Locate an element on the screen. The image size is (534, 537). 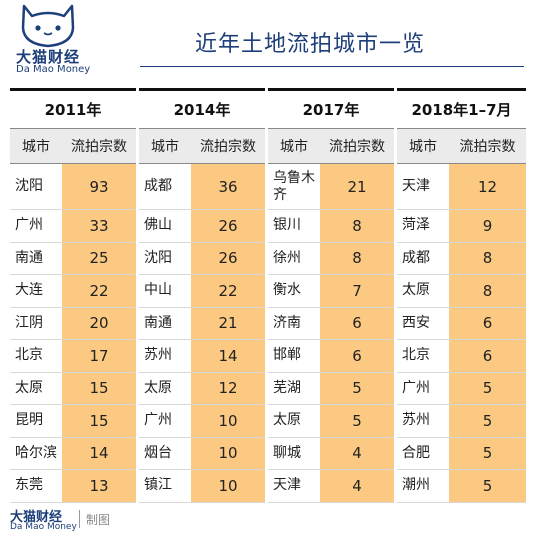
city-cell: 潮州 is located at coordinates (416, 485).